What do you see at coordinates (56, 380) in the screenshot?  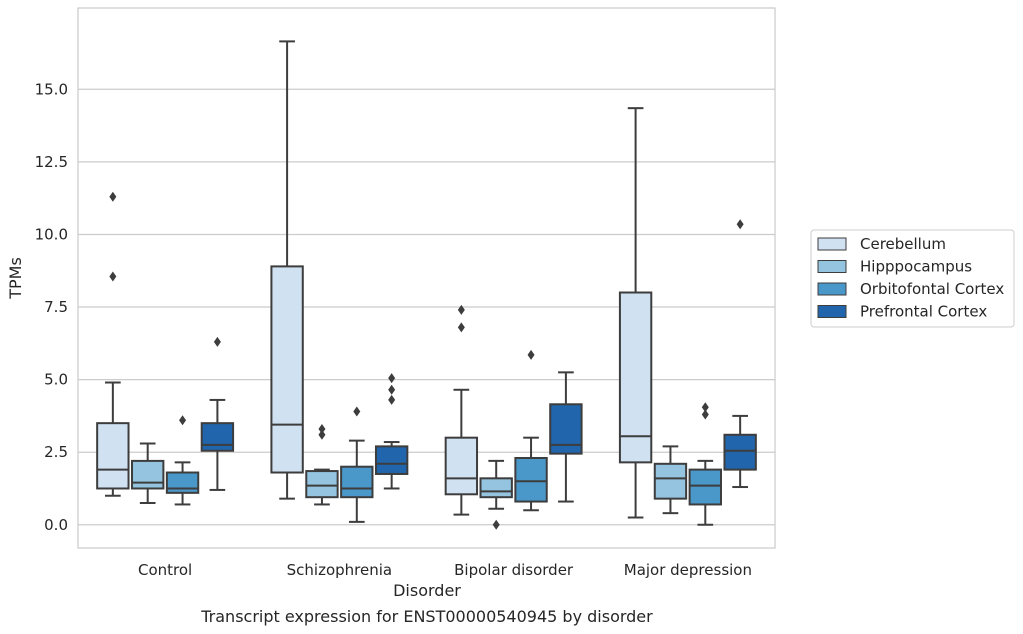 I see `y-tick-label: 5.0` at bounding box center [56, 380].